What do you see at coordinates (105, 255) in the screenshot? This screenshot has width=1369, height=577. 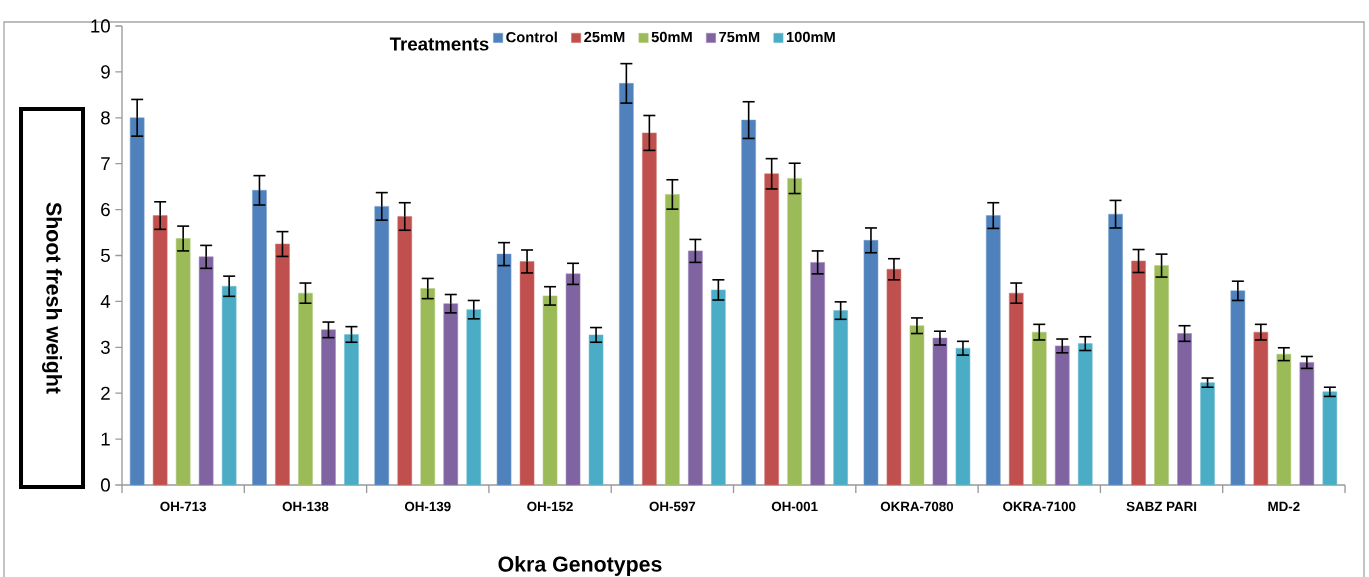 I see `y-tick-label: 5` at bounding box center [105, 255].